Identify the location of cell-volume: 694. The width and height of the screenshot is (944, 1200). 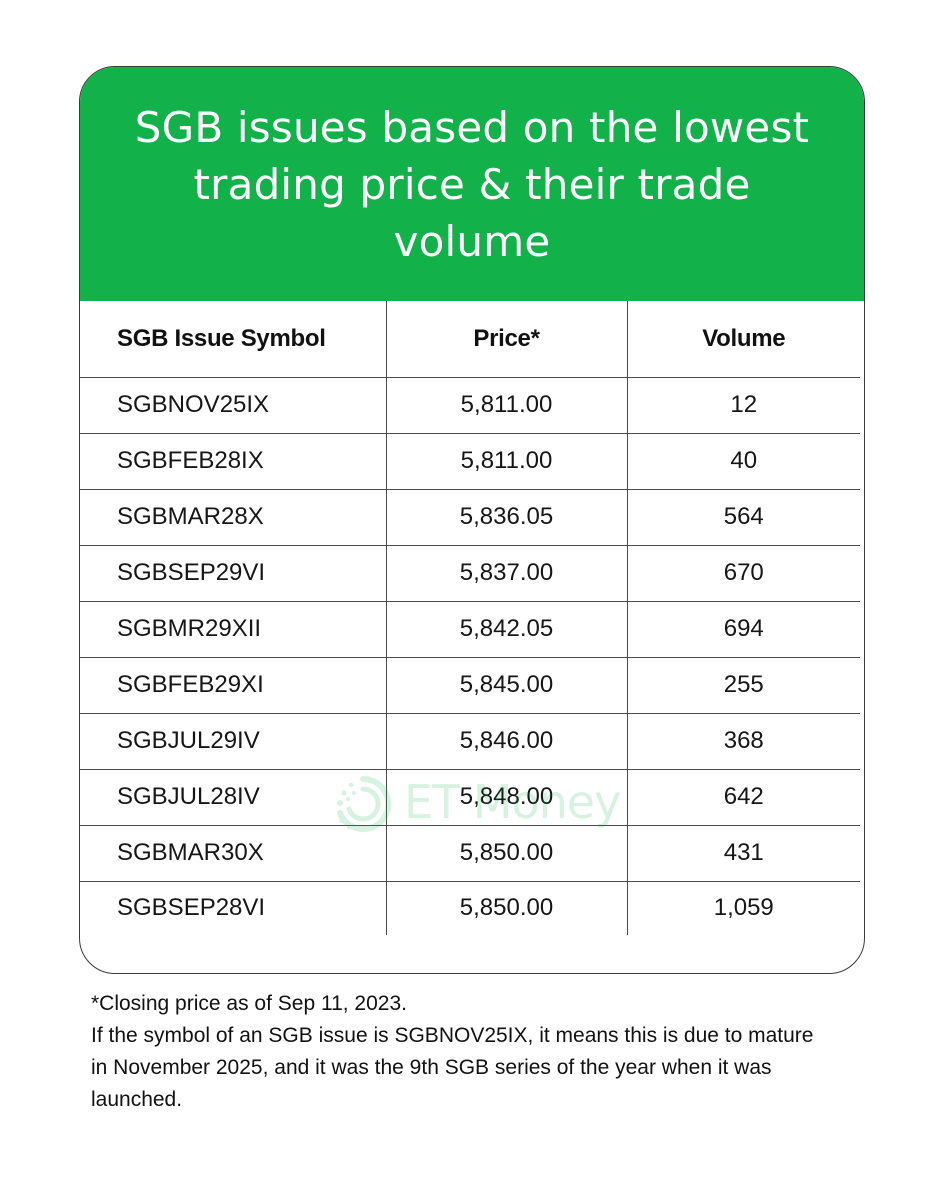
(743, 629).